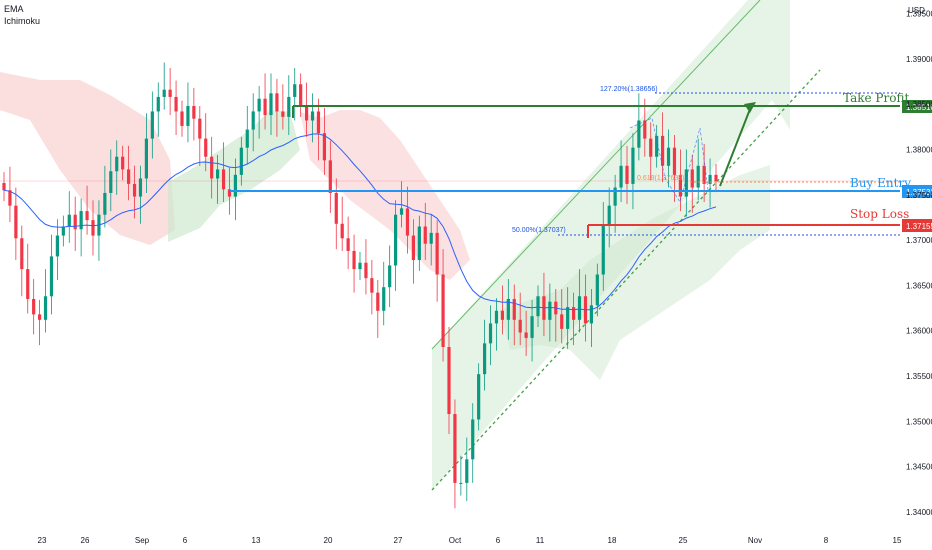  What do you see at coordinates (42, 540) in the screenshot?
I see `time-tick-label: 23` at bounding box center [42, 540].